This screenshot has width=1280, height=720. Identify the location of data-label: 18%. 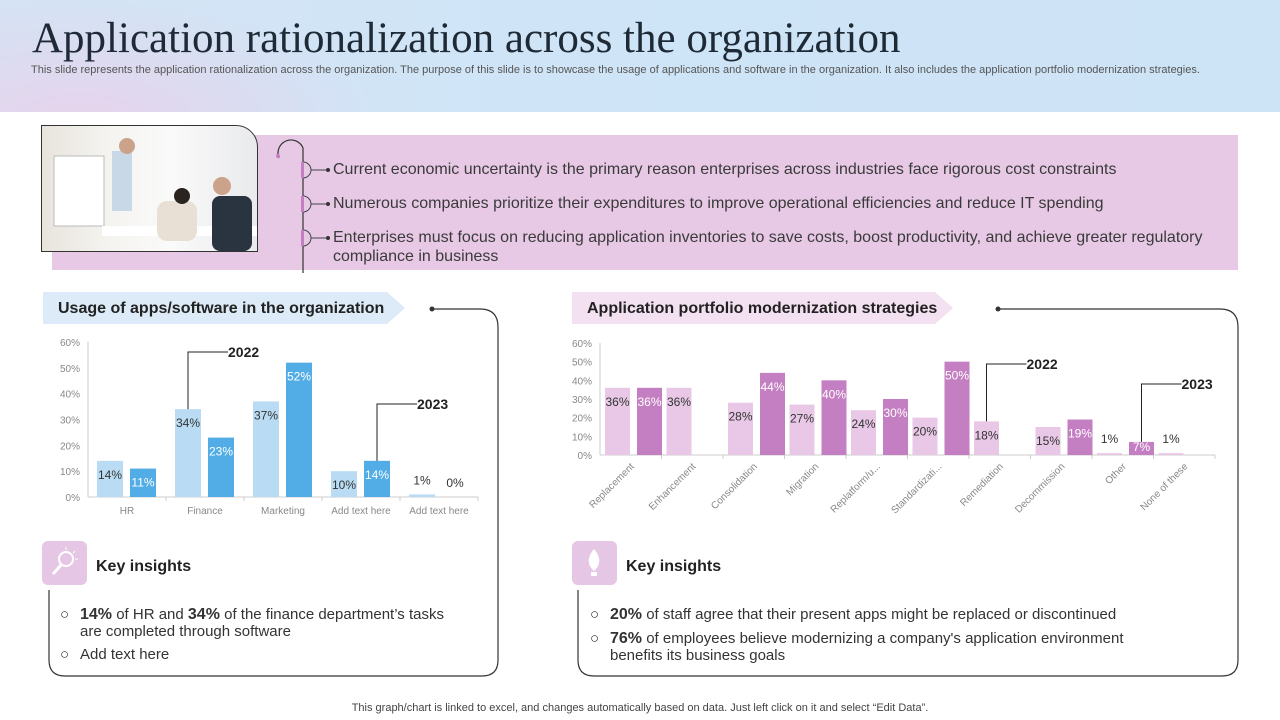
(986, 435).